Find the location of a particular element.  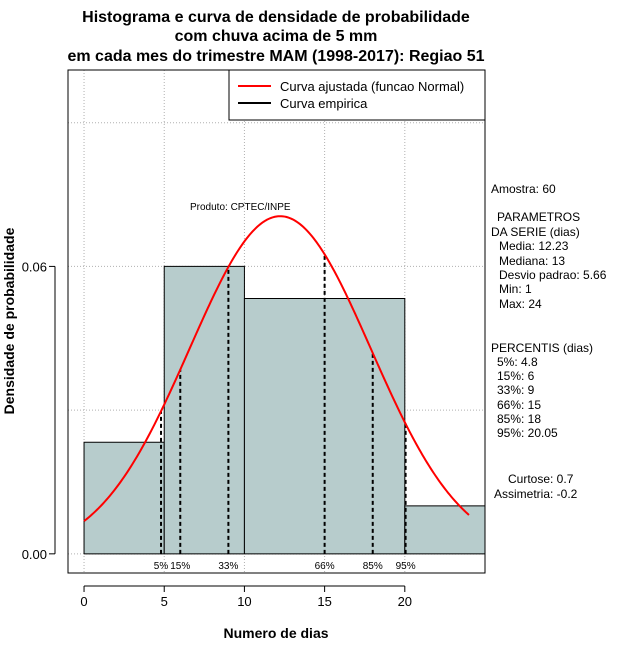

y-tick-label-1: 0.06 is located at coordinates (34, 266).